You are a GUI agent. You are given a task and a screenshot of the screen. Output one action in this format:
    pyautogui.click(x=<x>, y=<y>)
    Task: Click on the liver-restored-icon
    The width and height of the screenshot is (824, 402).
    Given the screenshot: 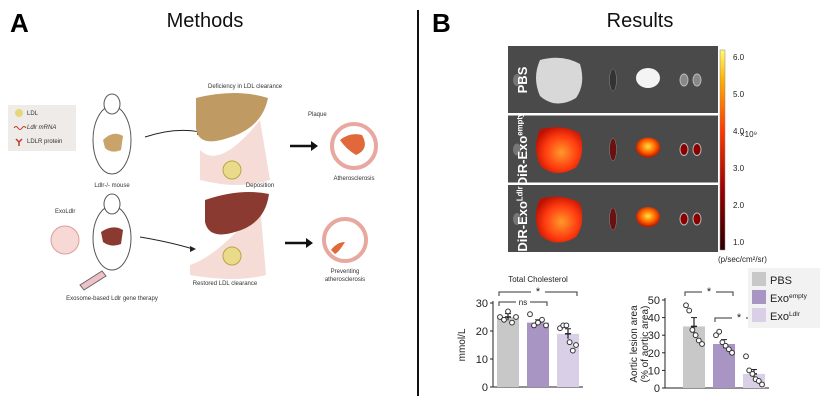 What is the action you would take?
    pyautogui.click(x=237, y=213)
    